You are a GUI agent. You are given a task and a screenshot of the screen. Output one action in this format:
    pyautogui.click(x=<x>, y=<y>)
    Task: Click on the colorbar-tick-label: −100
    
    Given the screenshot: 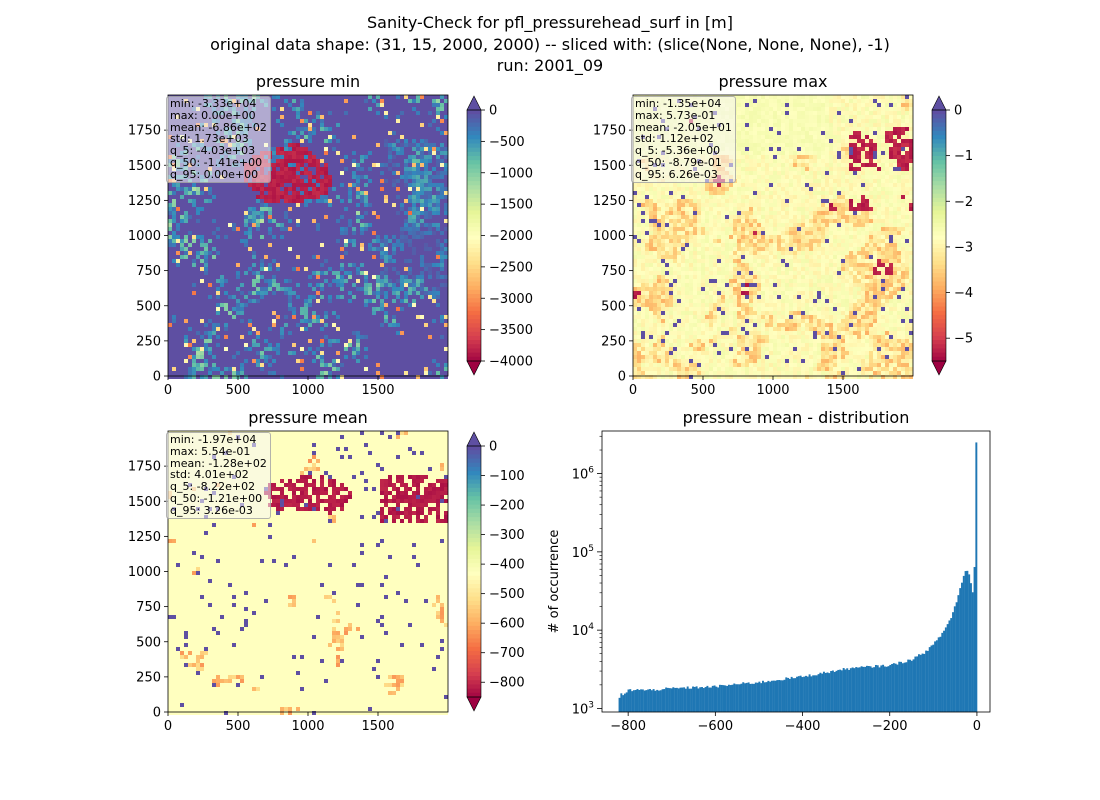 What is the action you would take?
    pyautogui.click(x=507, y=476)
    